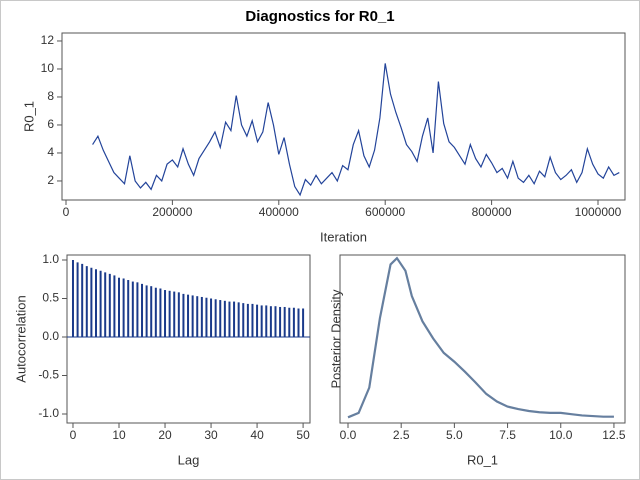 This screenshot has width=640, height=480. Describe the element at coordinates (189, 459) in the screenshot. I see `x-axis-label: Lag` at that location.